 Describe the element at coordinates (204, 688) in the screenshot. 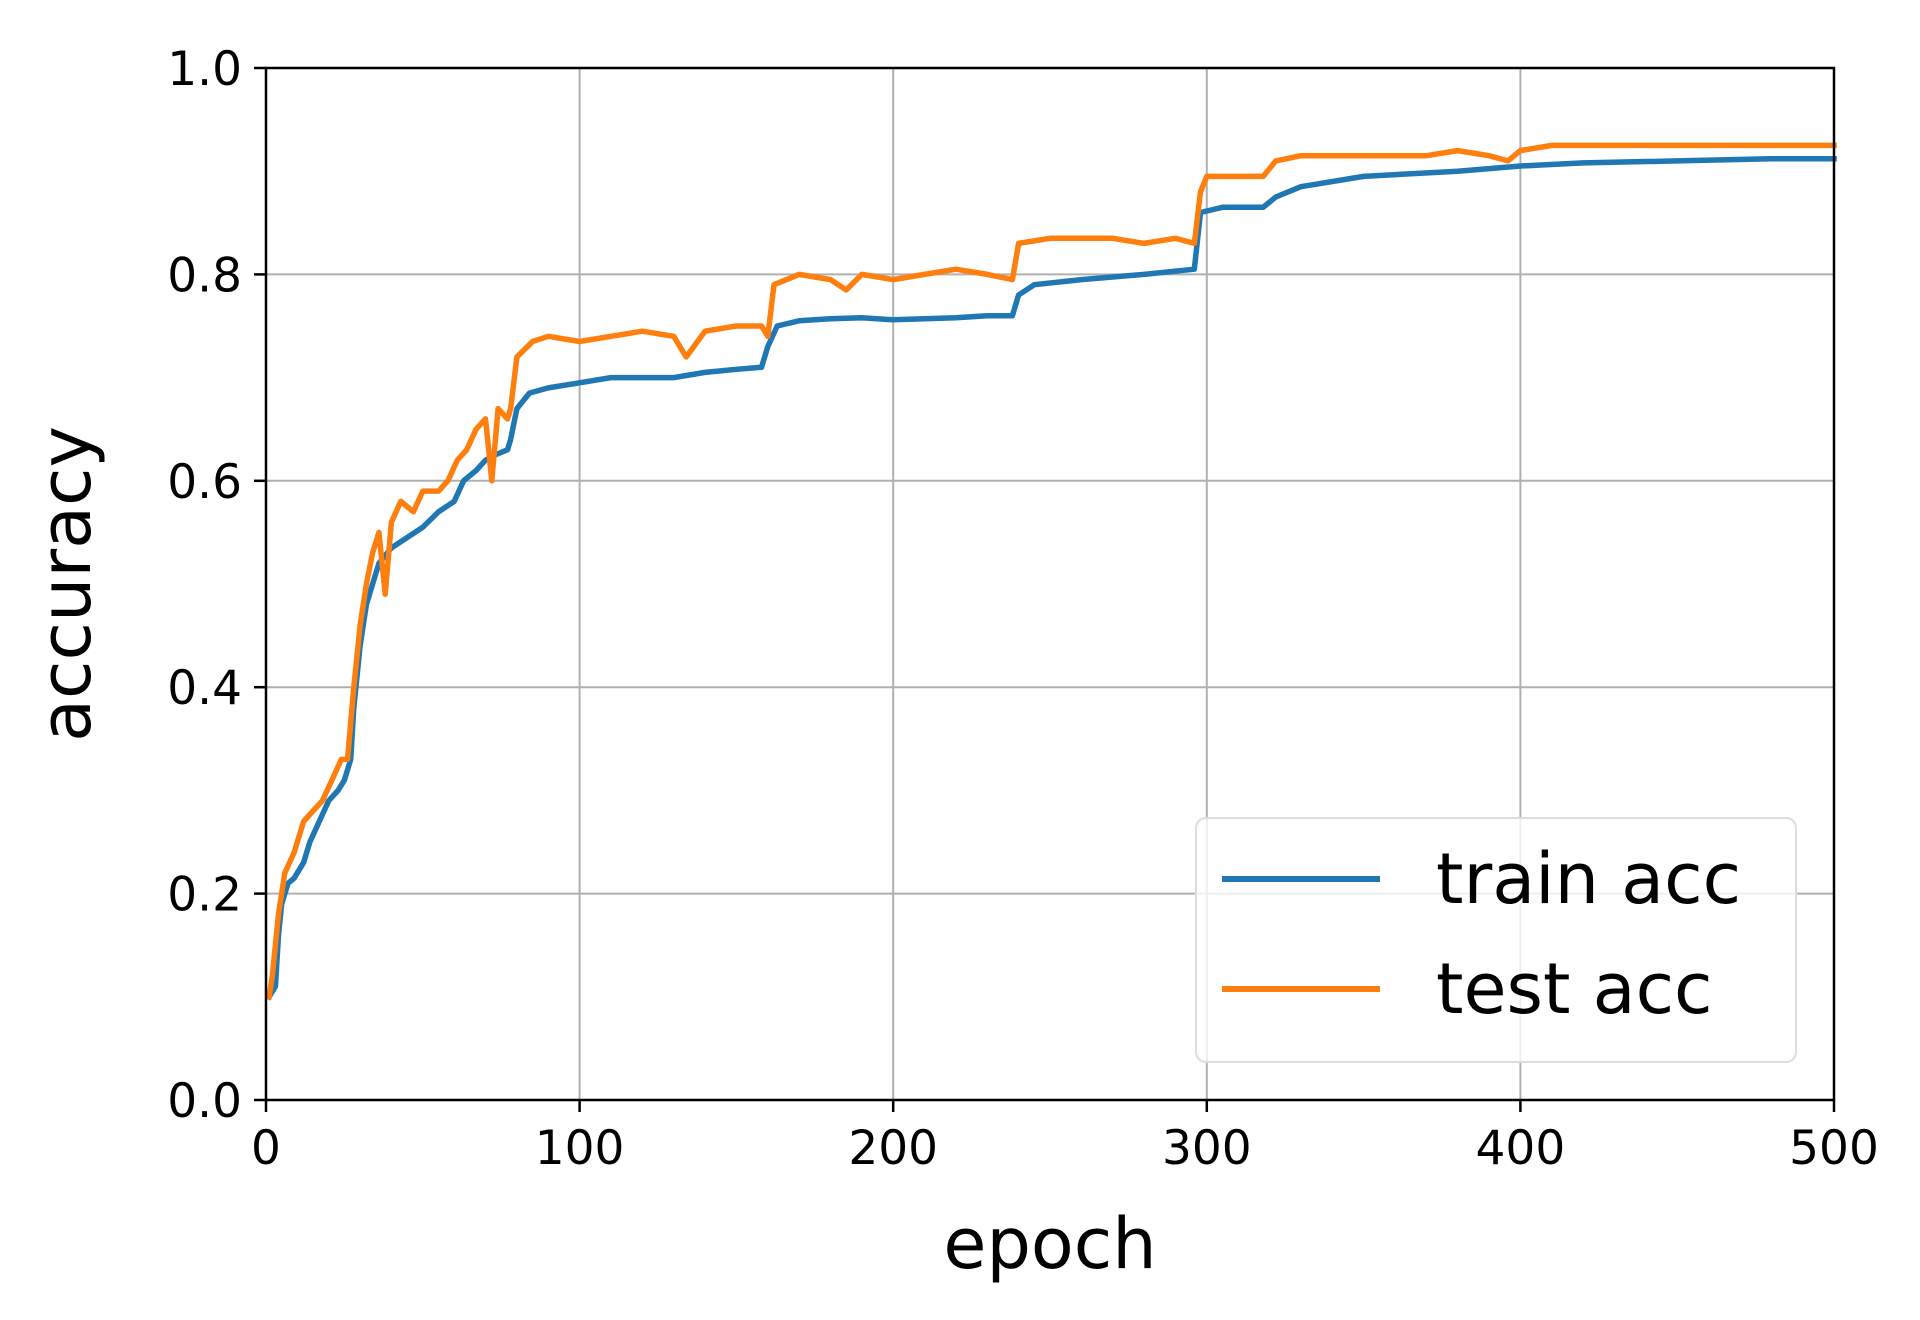

I see `y-tick-label: 0.4` at that location.